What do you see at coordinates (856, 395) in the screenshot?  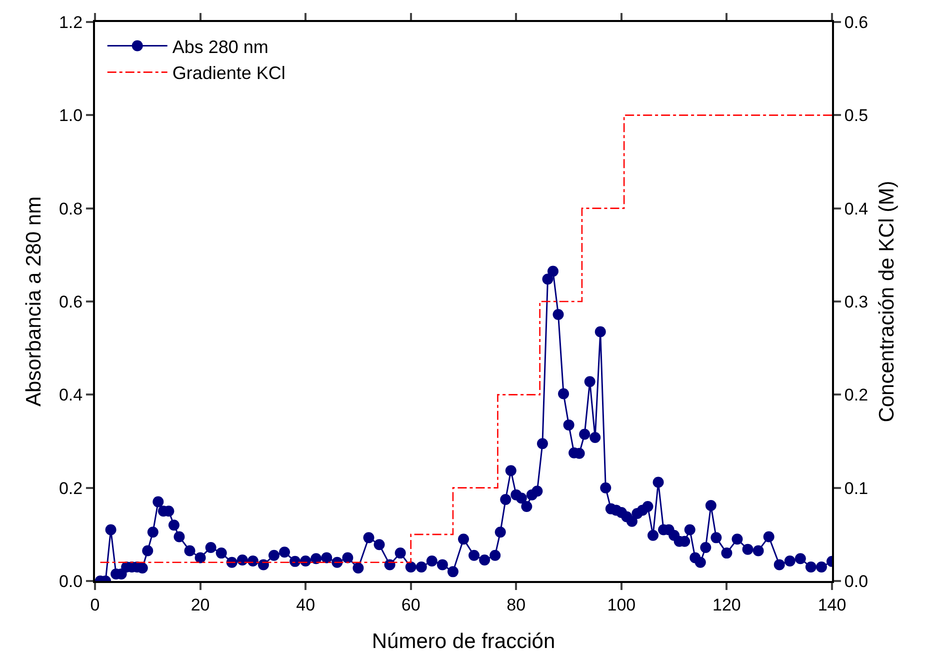 I see `y2-tick-label: 0.2` at bounding box center [856, 395].